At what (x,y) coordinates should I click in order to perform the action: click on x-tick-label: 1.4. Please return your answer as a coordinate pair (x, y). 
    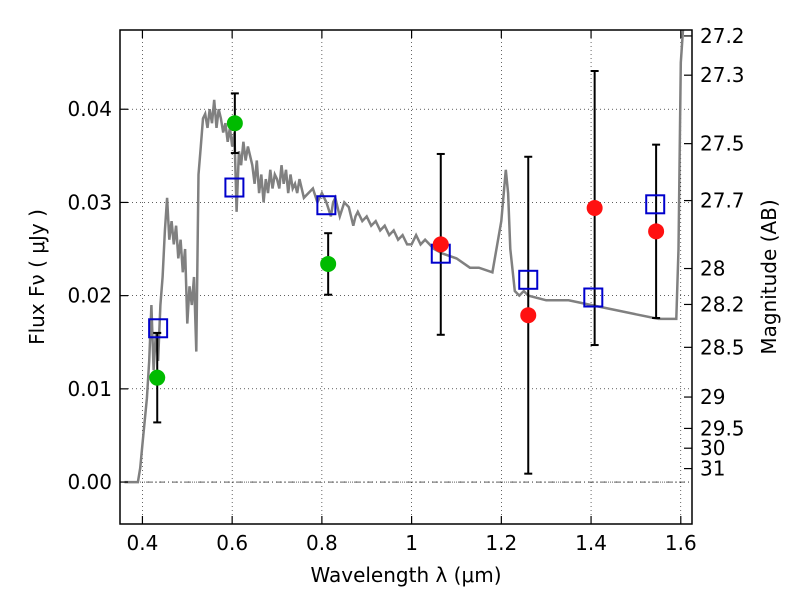
    Looking at the image, I should click on (591, 543).